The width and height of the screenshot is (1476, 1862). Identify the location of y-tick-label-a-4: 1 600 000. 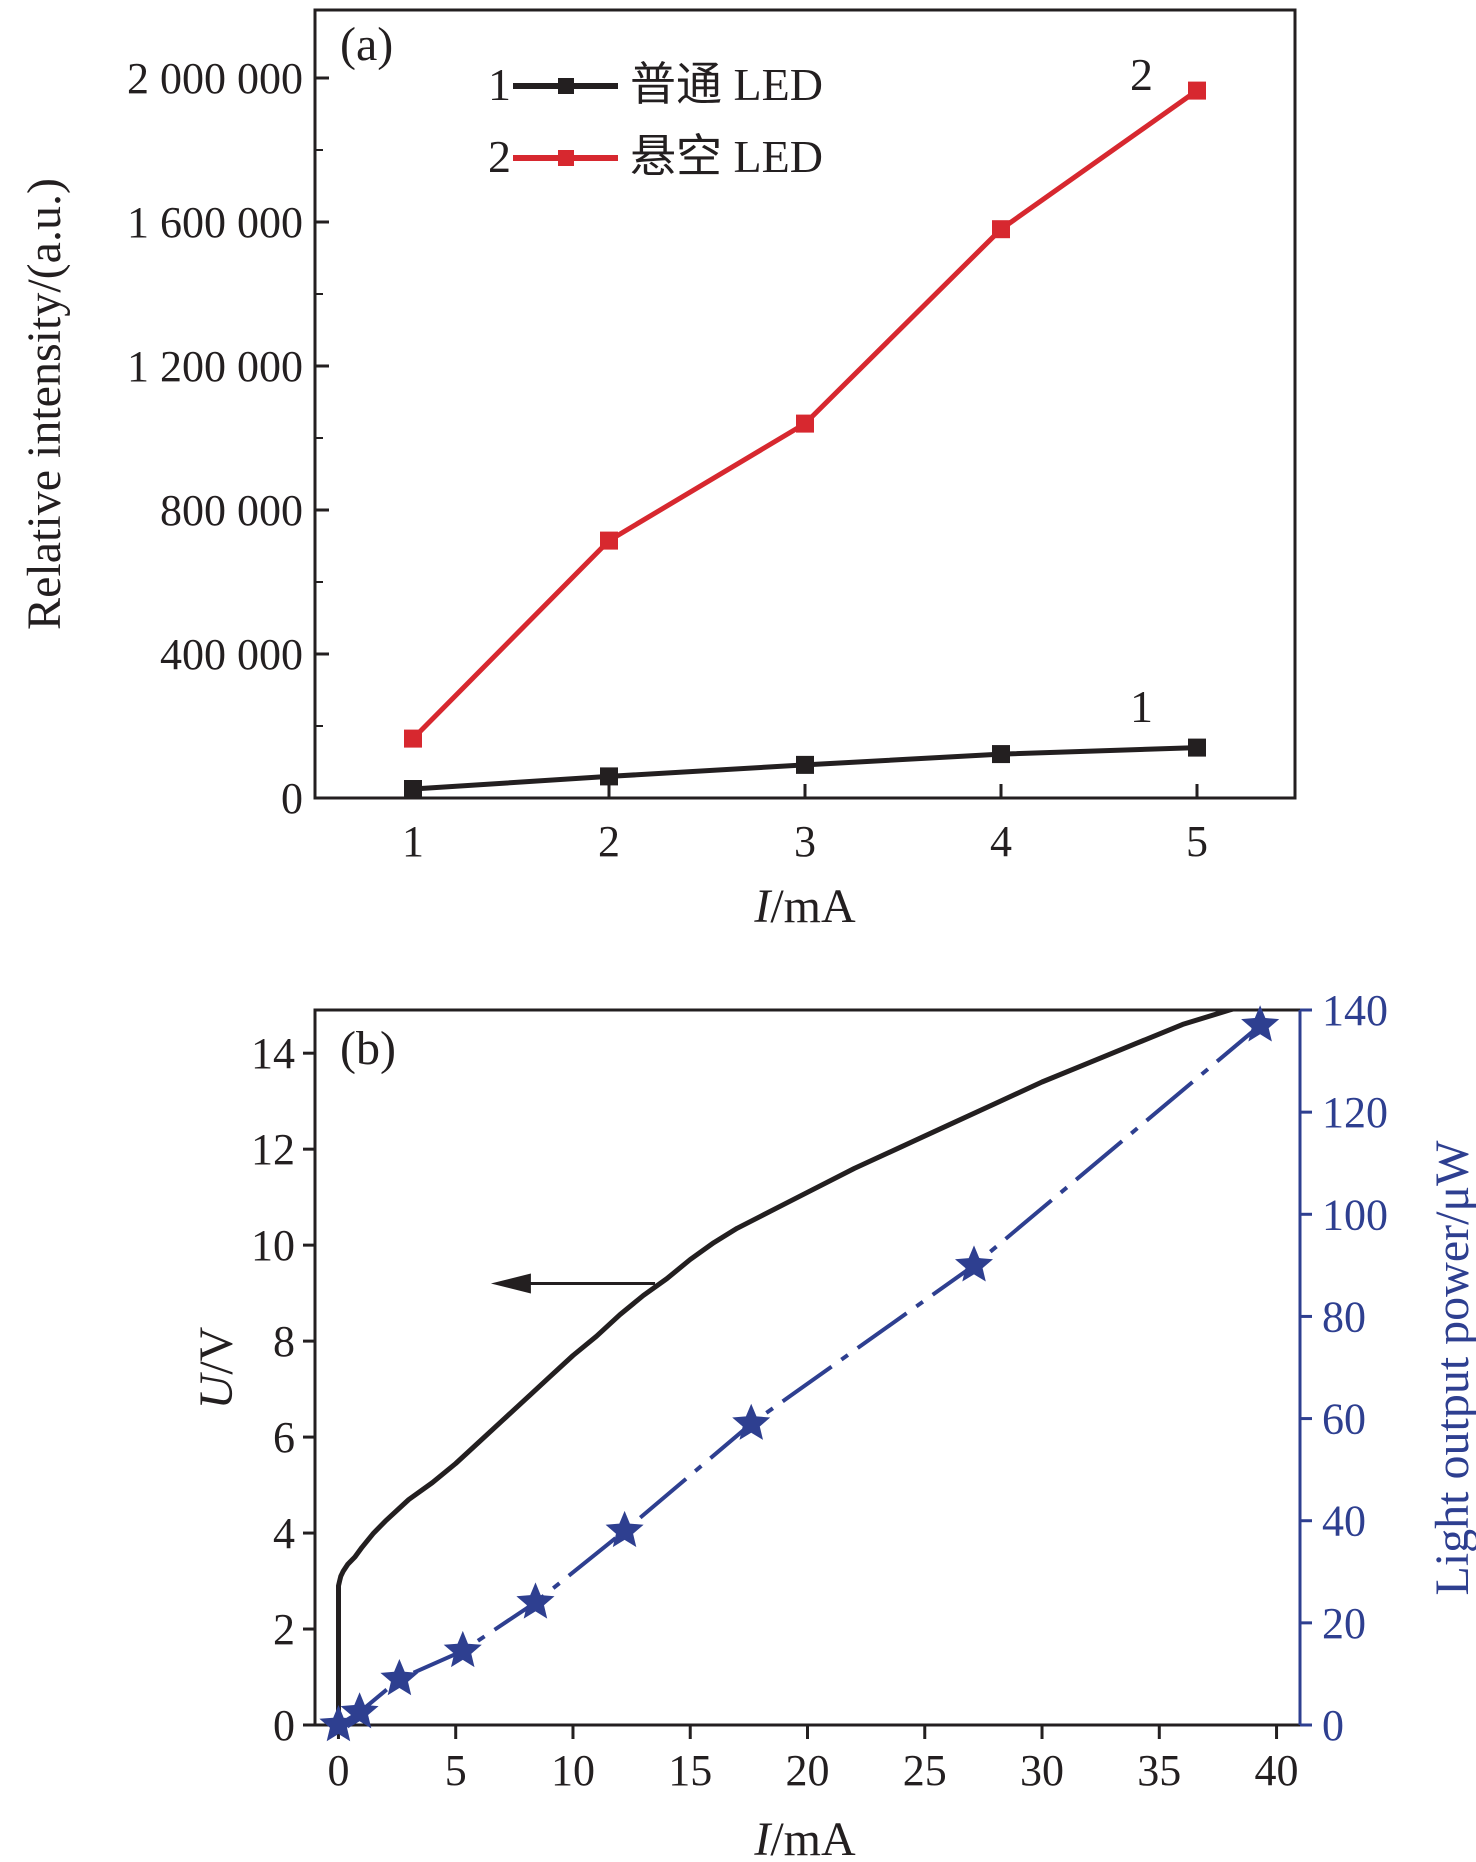
(215, 222).